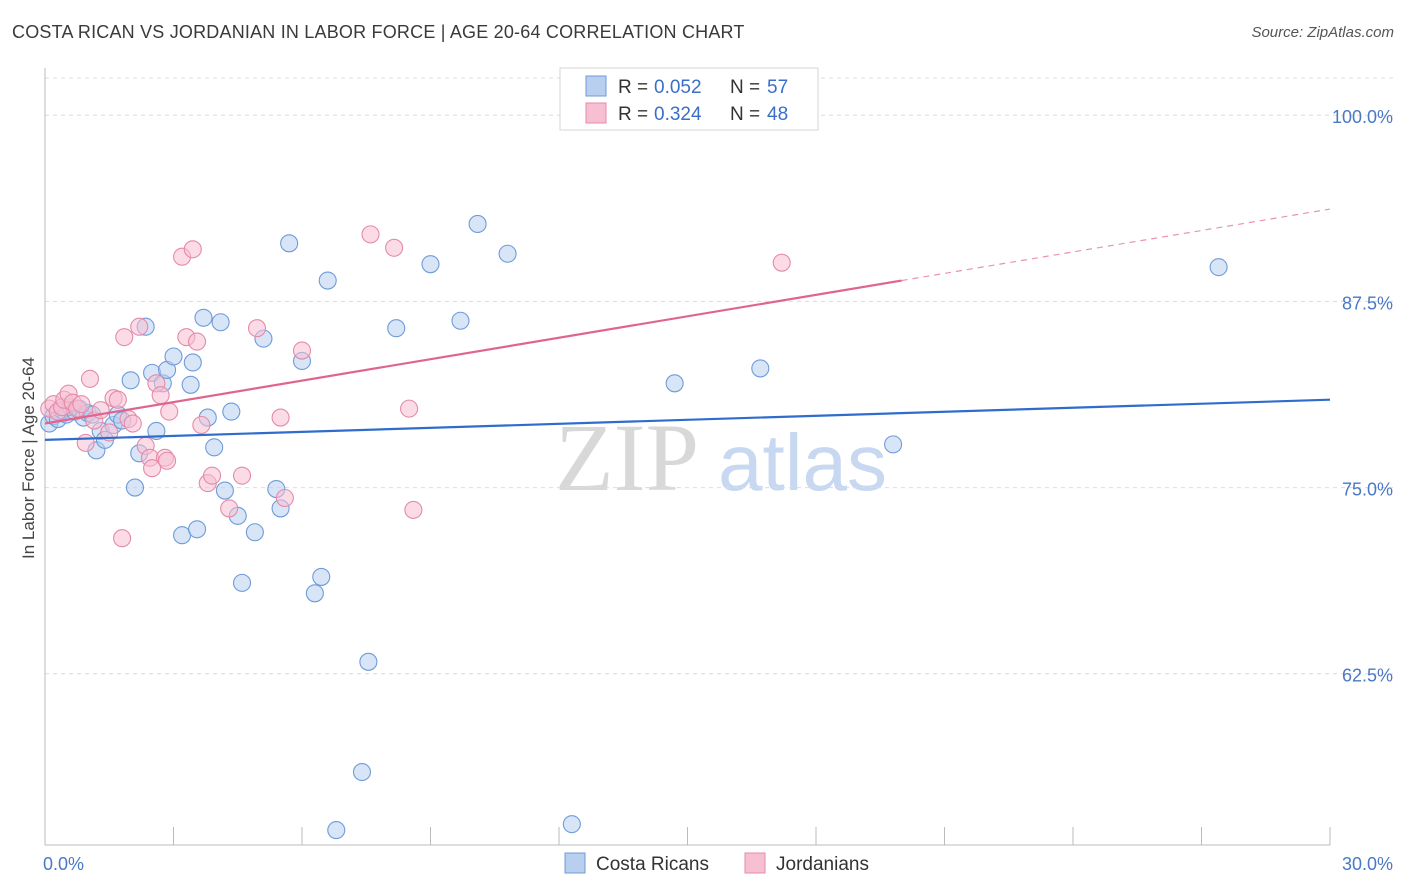 The width and height of the screenshot is (1406, 892). What do you see at coordinates (1322, 32) in the screenshot?
I see `source-credit: Source: ZipAtlas.com` at bounding box center [1322, 32].